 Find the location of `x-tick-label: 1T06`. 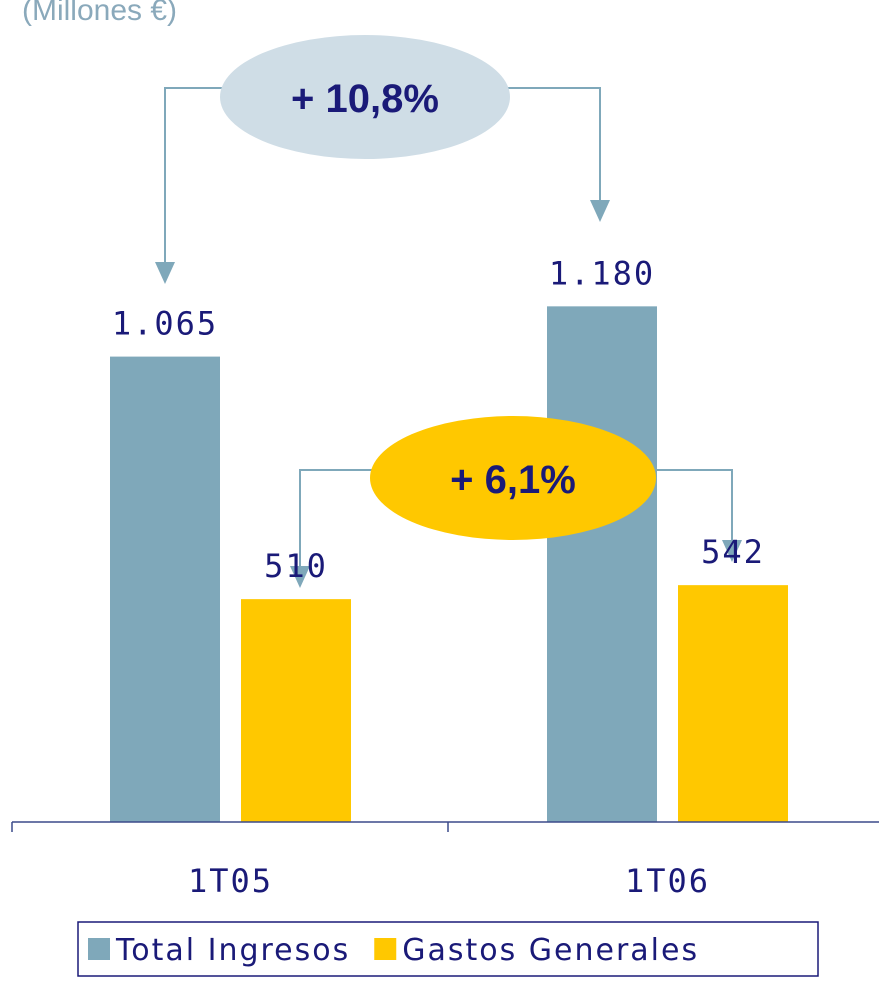

x-tick-label: 1T06 is located at coordinates (667, 881).